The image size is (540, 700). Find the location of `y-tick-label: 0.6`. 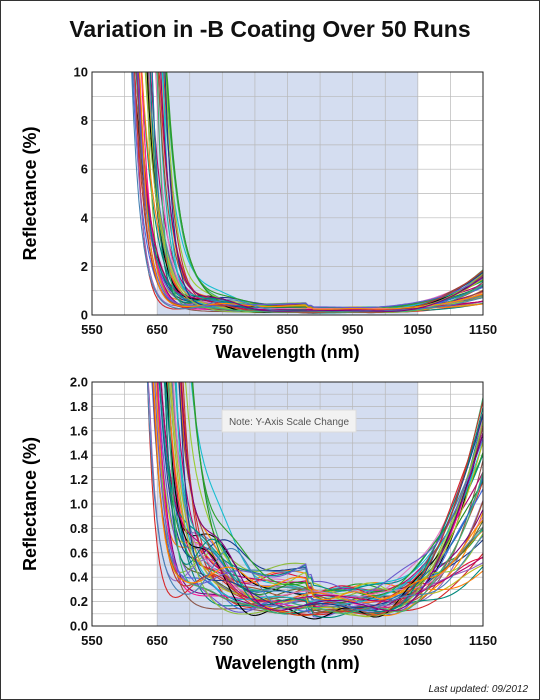

y-tick-label: 0.6 is located at coordinates (79, 552).